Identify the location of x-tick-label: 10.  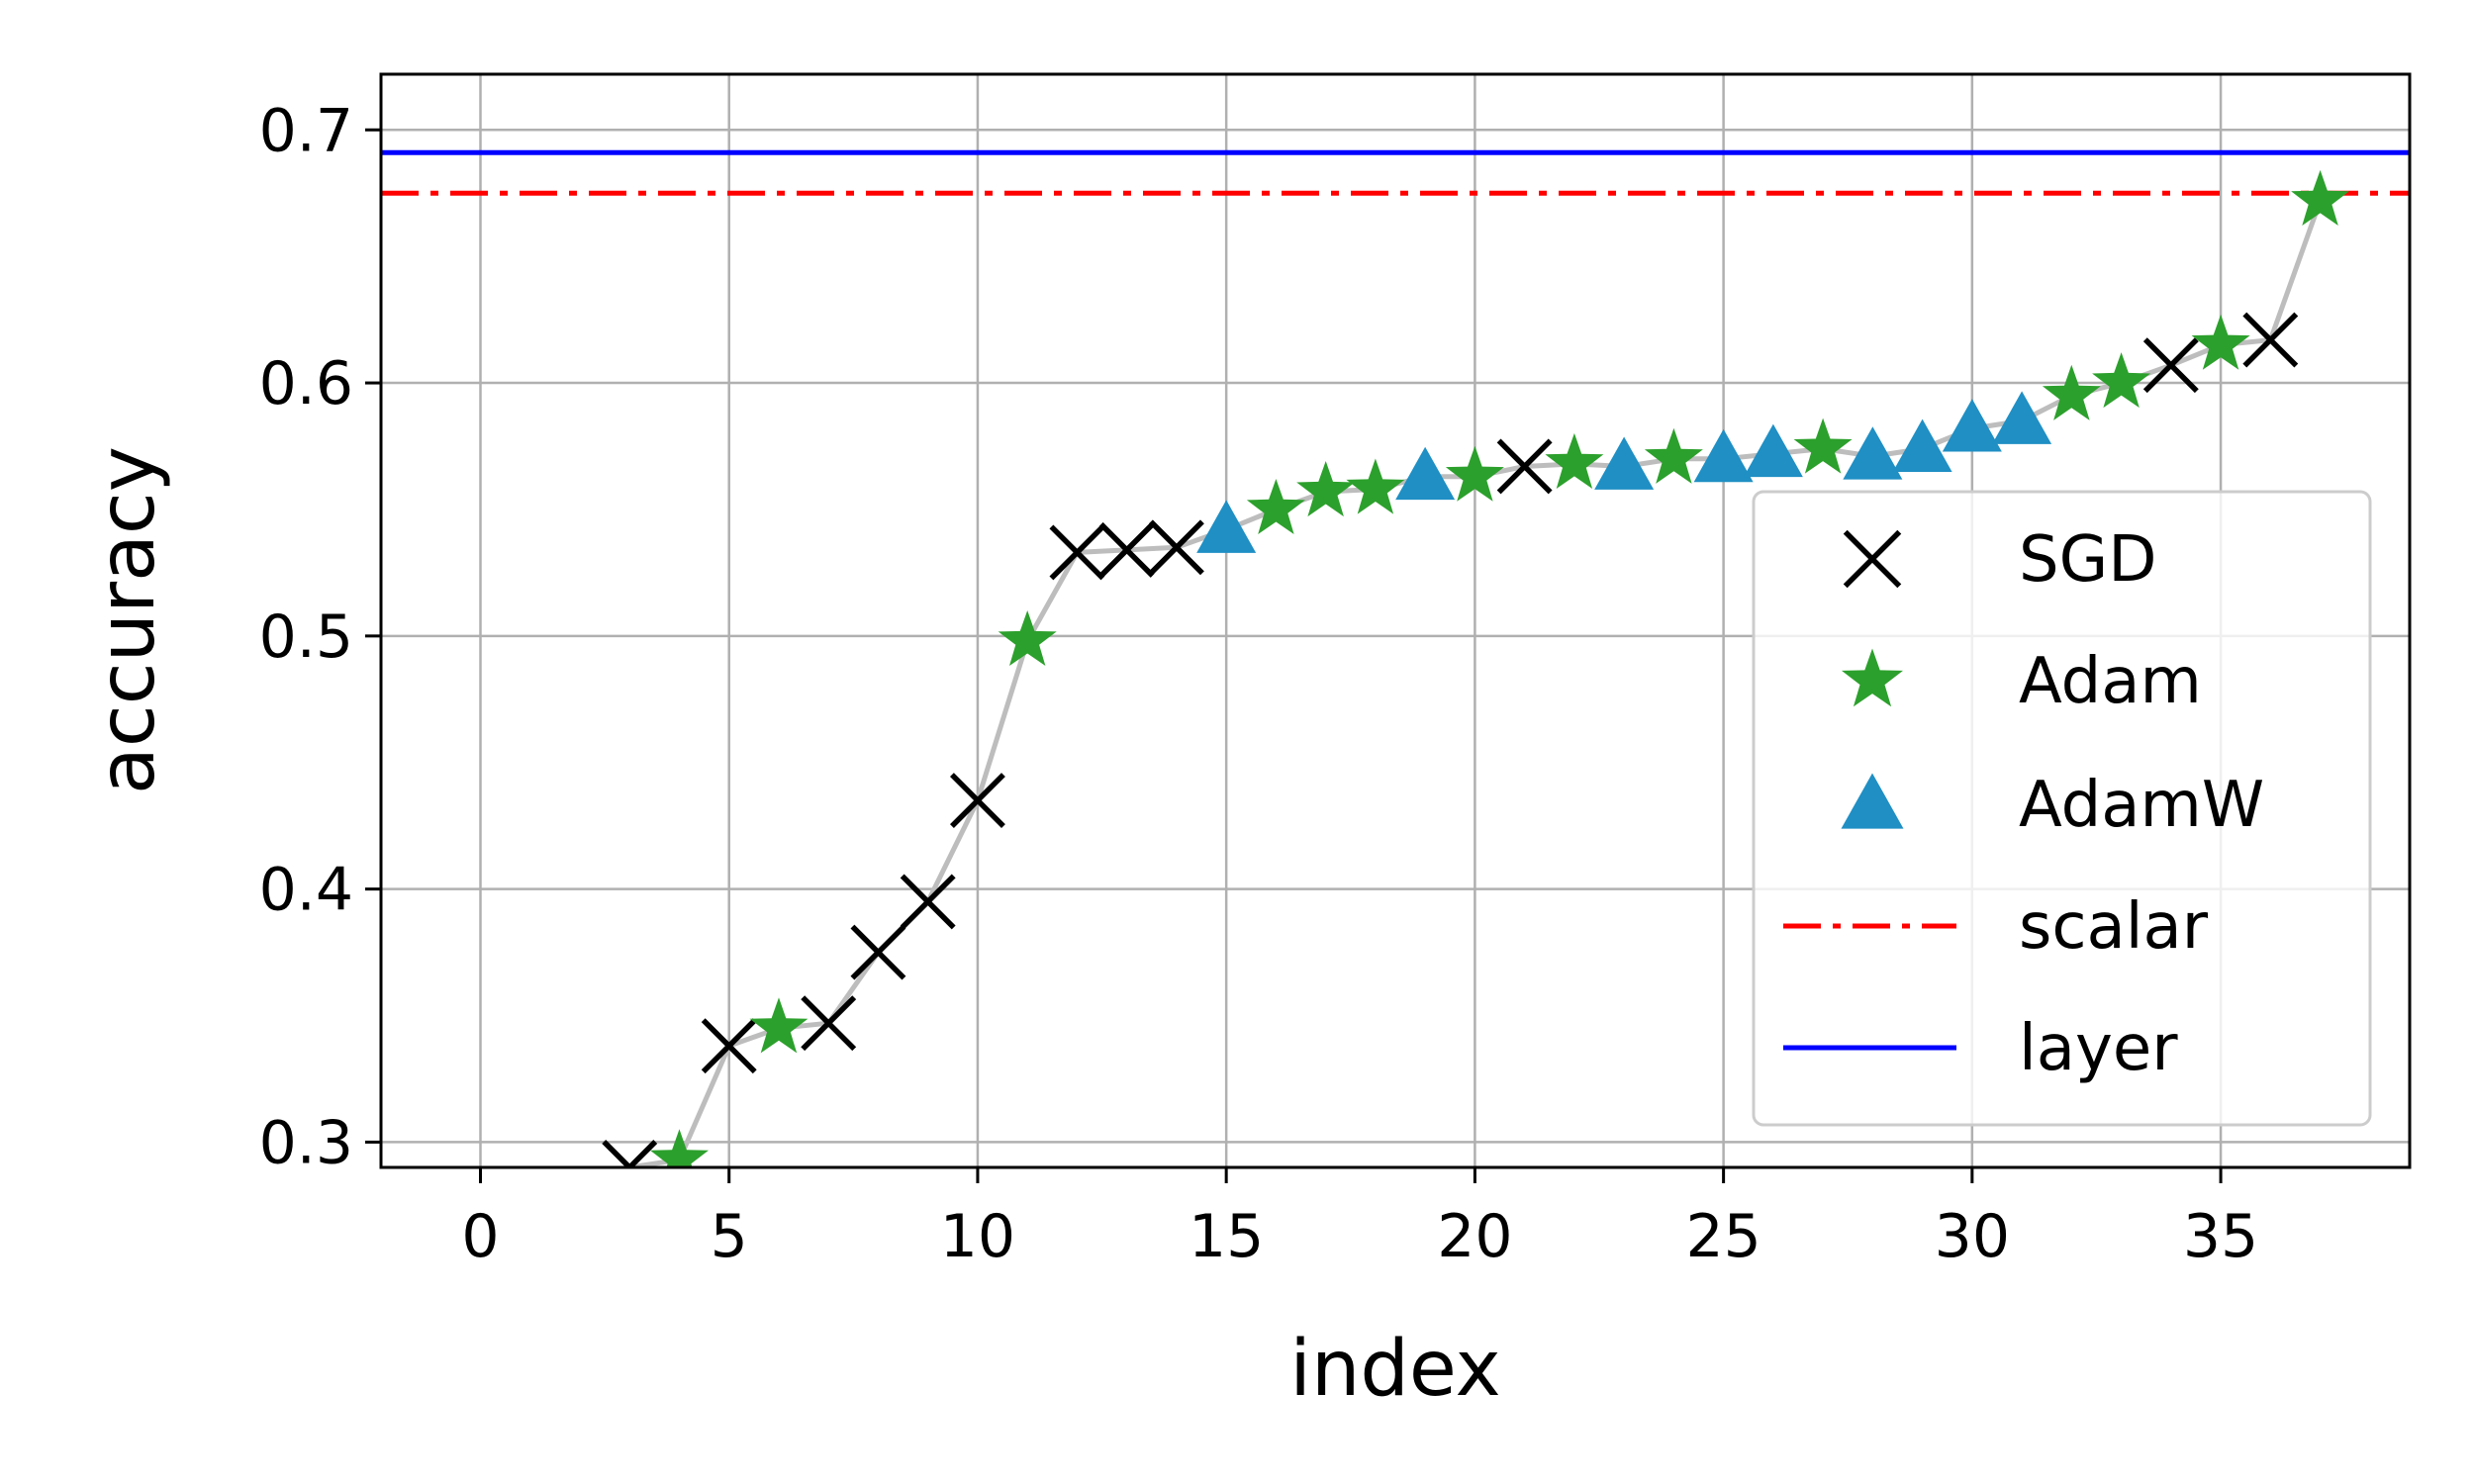
(978, 1236).